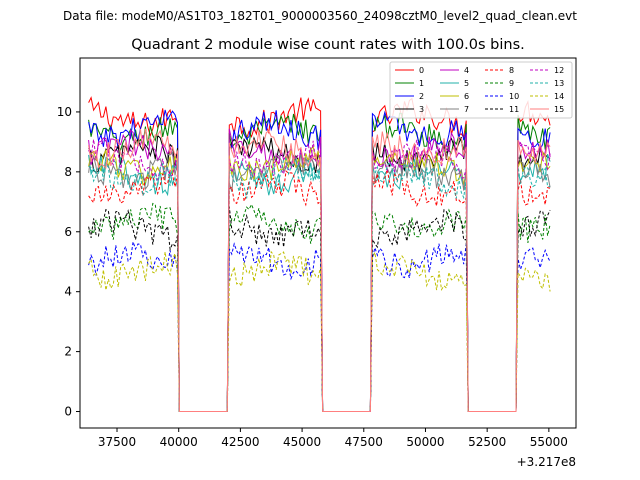 This screenshot has width=640, height=480. What do you see at coordinates (421, 109) in the screenshot?
I see `legend-label-3: 3` at bounding box center [421, 109].